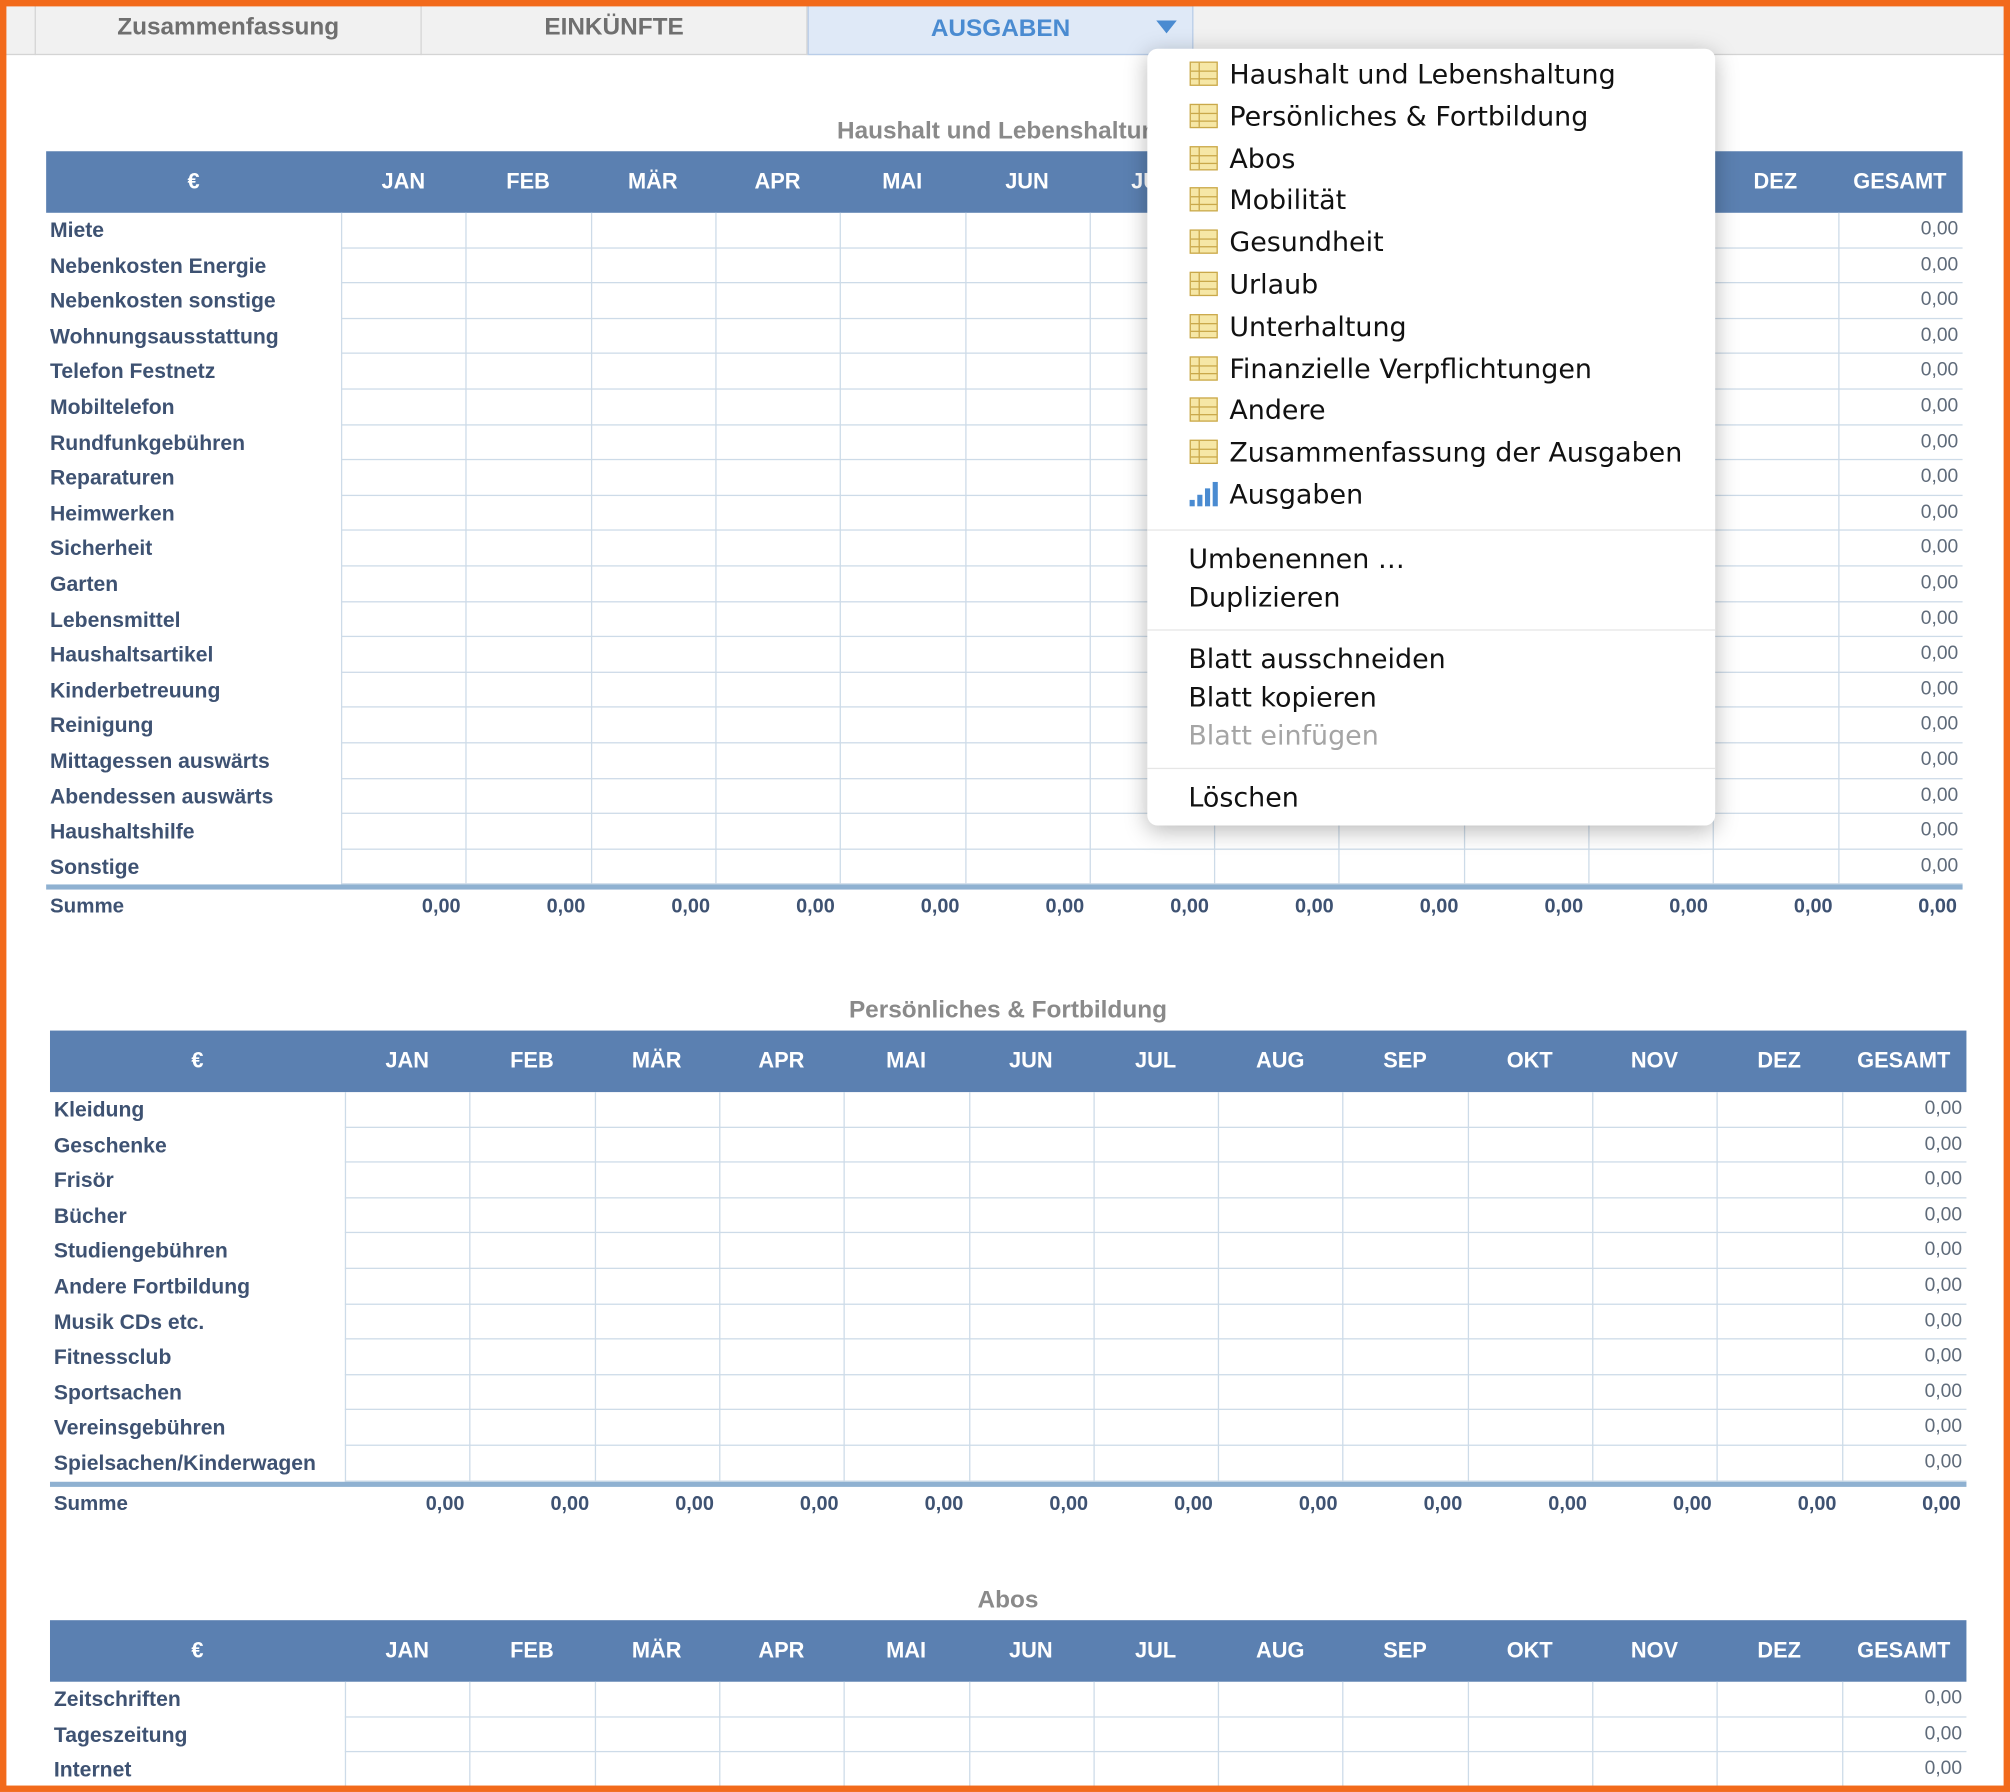 Image resolution: width=2010 pixels, height=1792 pixels. What do you see at coordinates (1283, 736) in the screenshot?
I see `menu-item: Blatt einfügen` at bounding box center [1283, 736].